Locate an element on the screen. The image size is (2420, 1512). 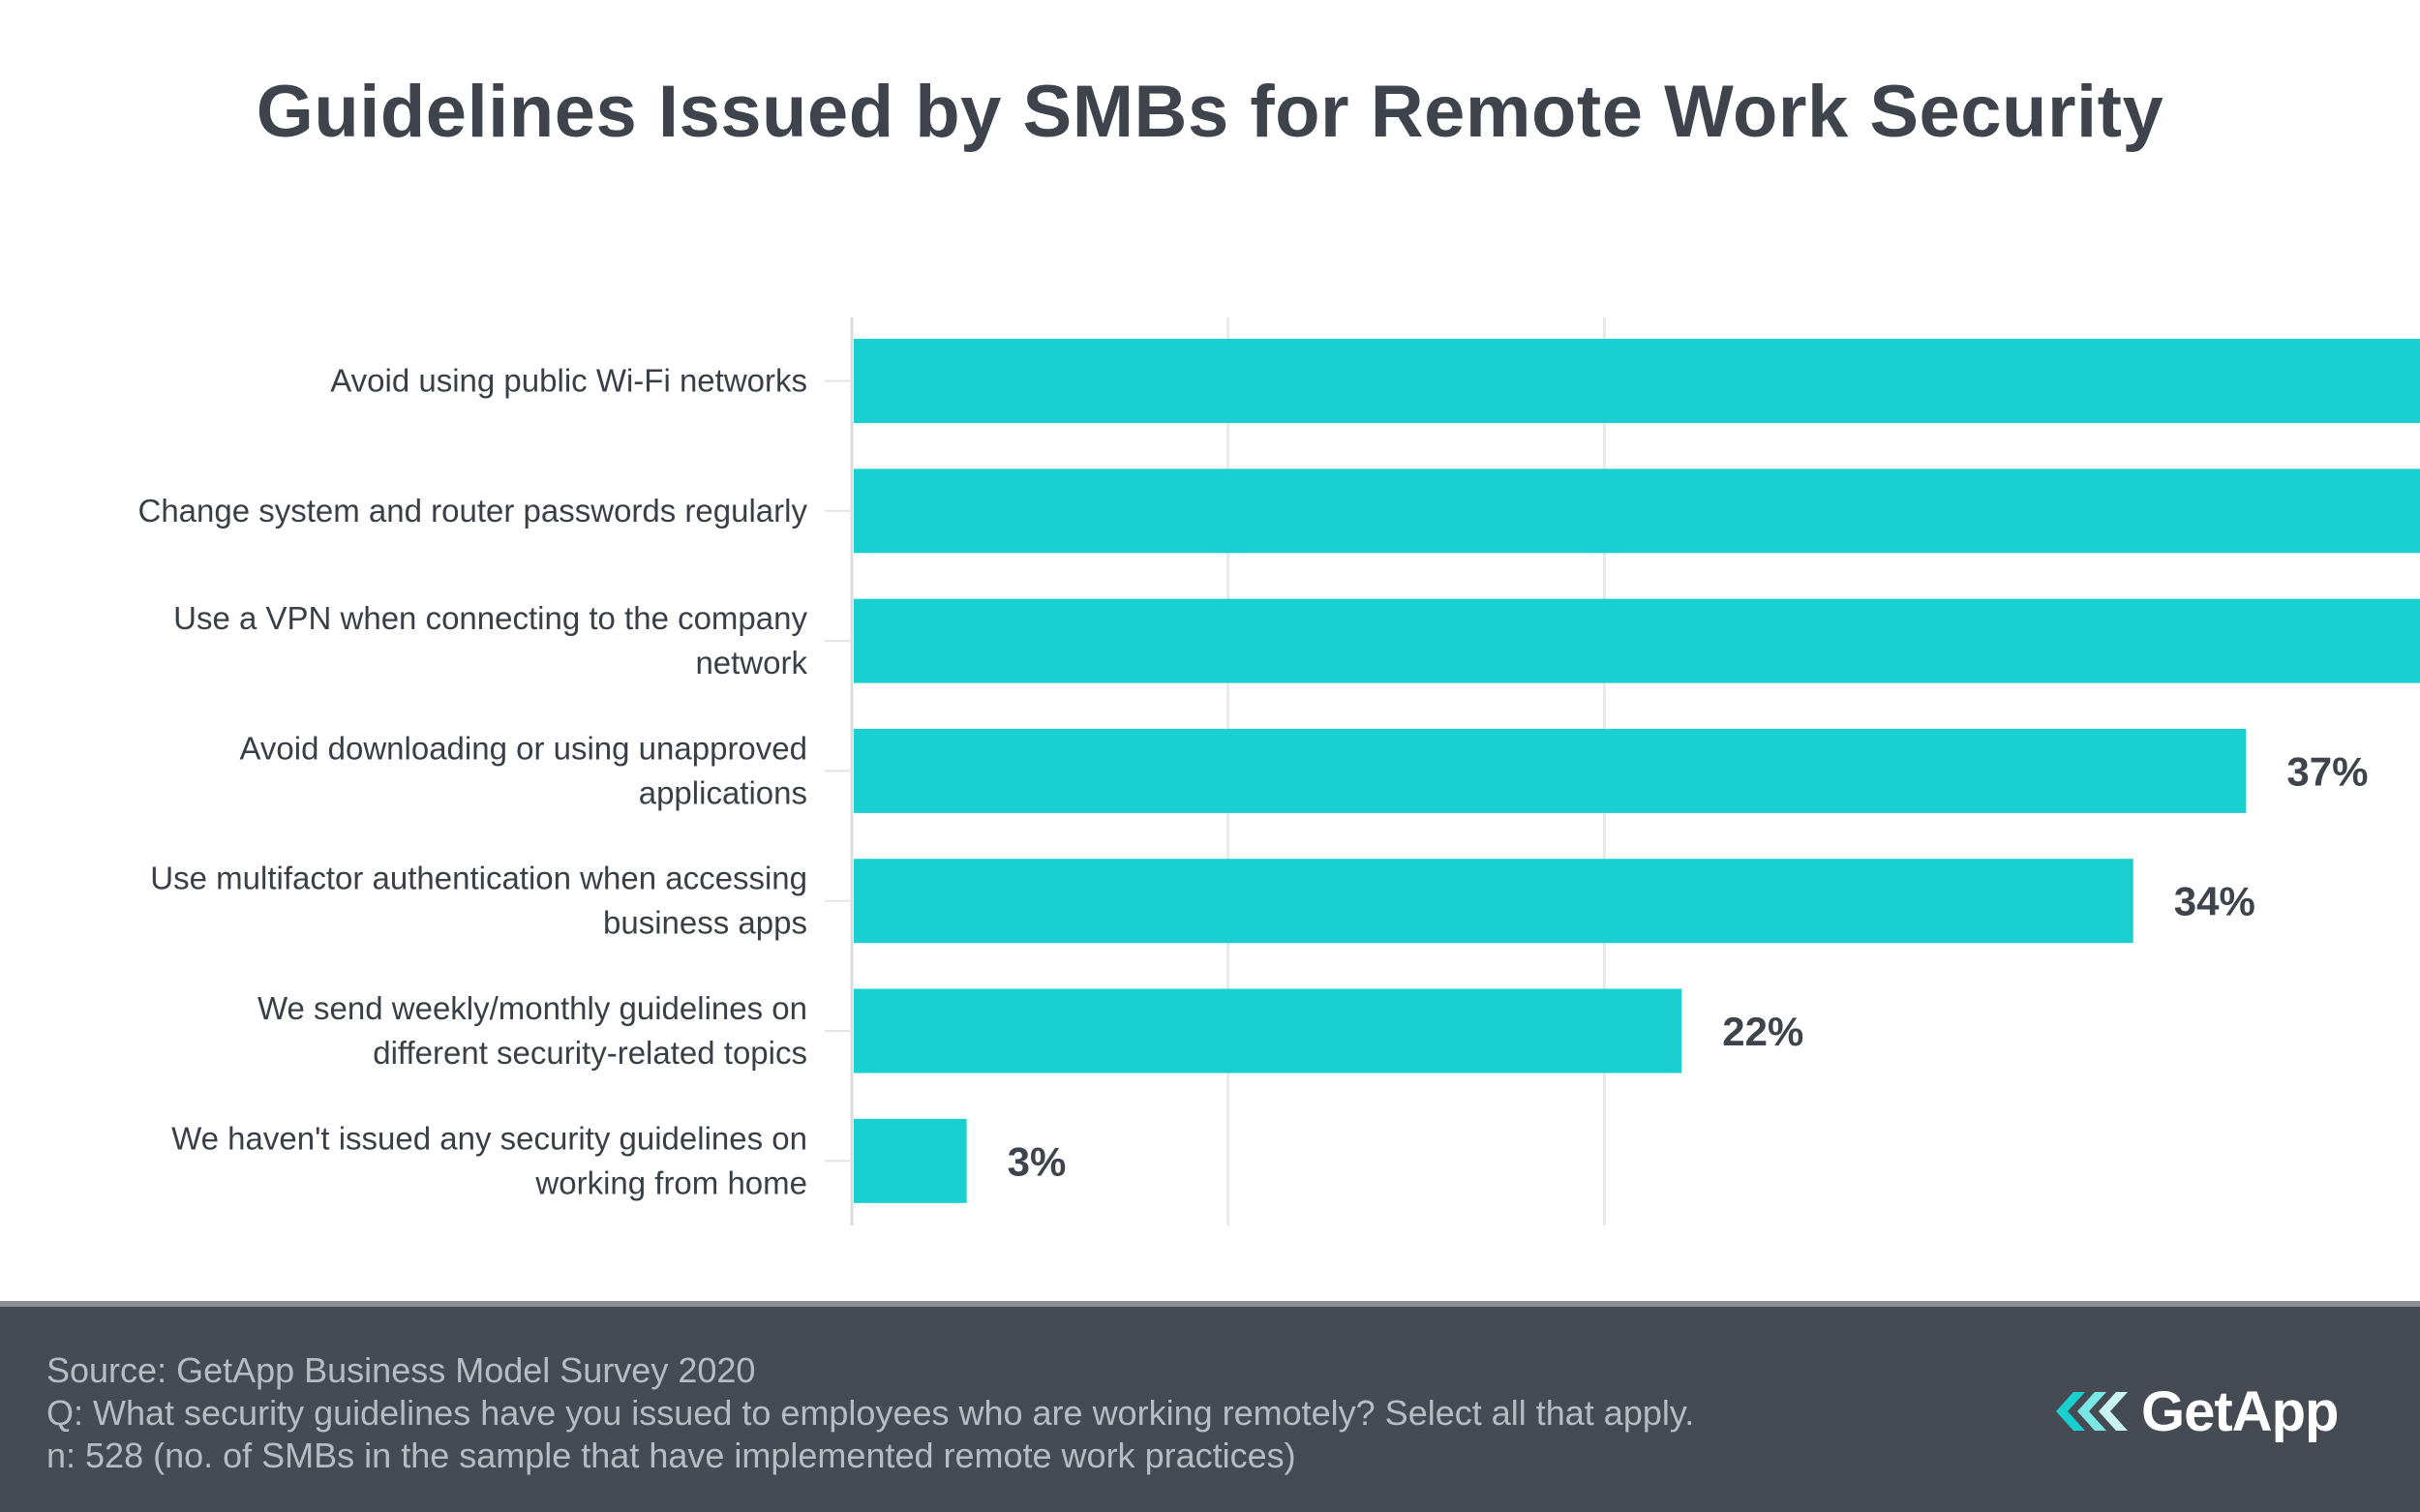
logo-text: GetApp is located at coordinates (2240, 1411).